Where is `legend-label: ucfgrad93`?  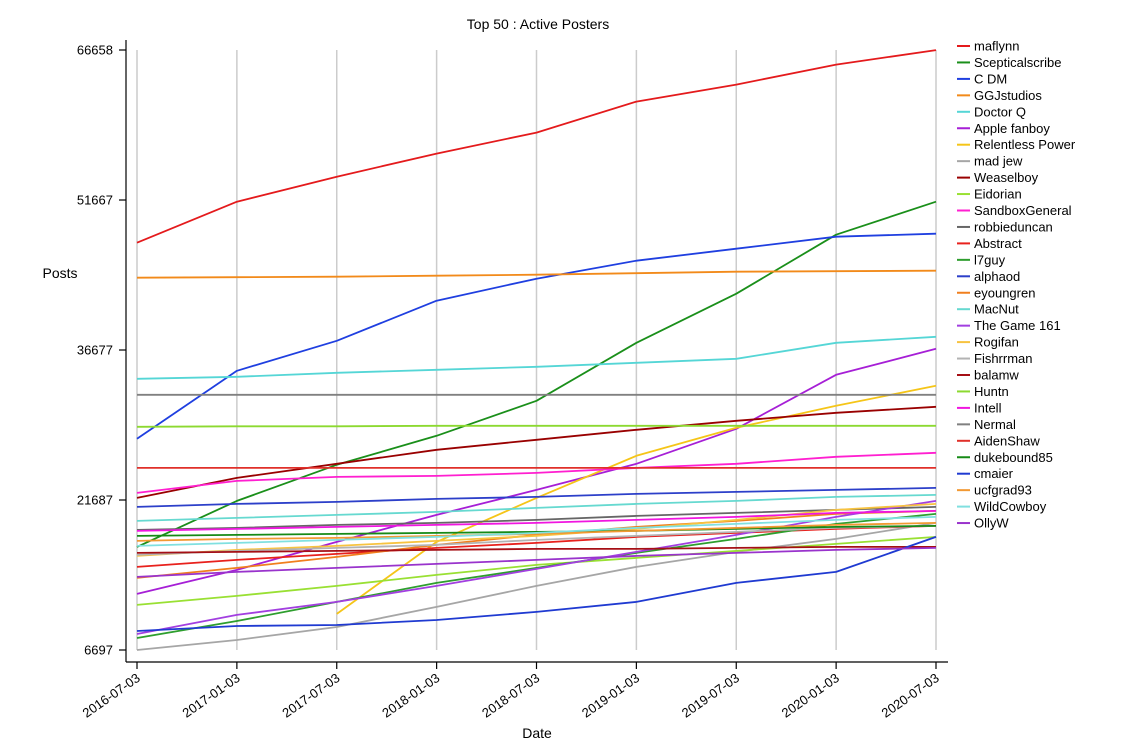
legend-label: ucfgrad93 is located at coordinates (1003, 490).